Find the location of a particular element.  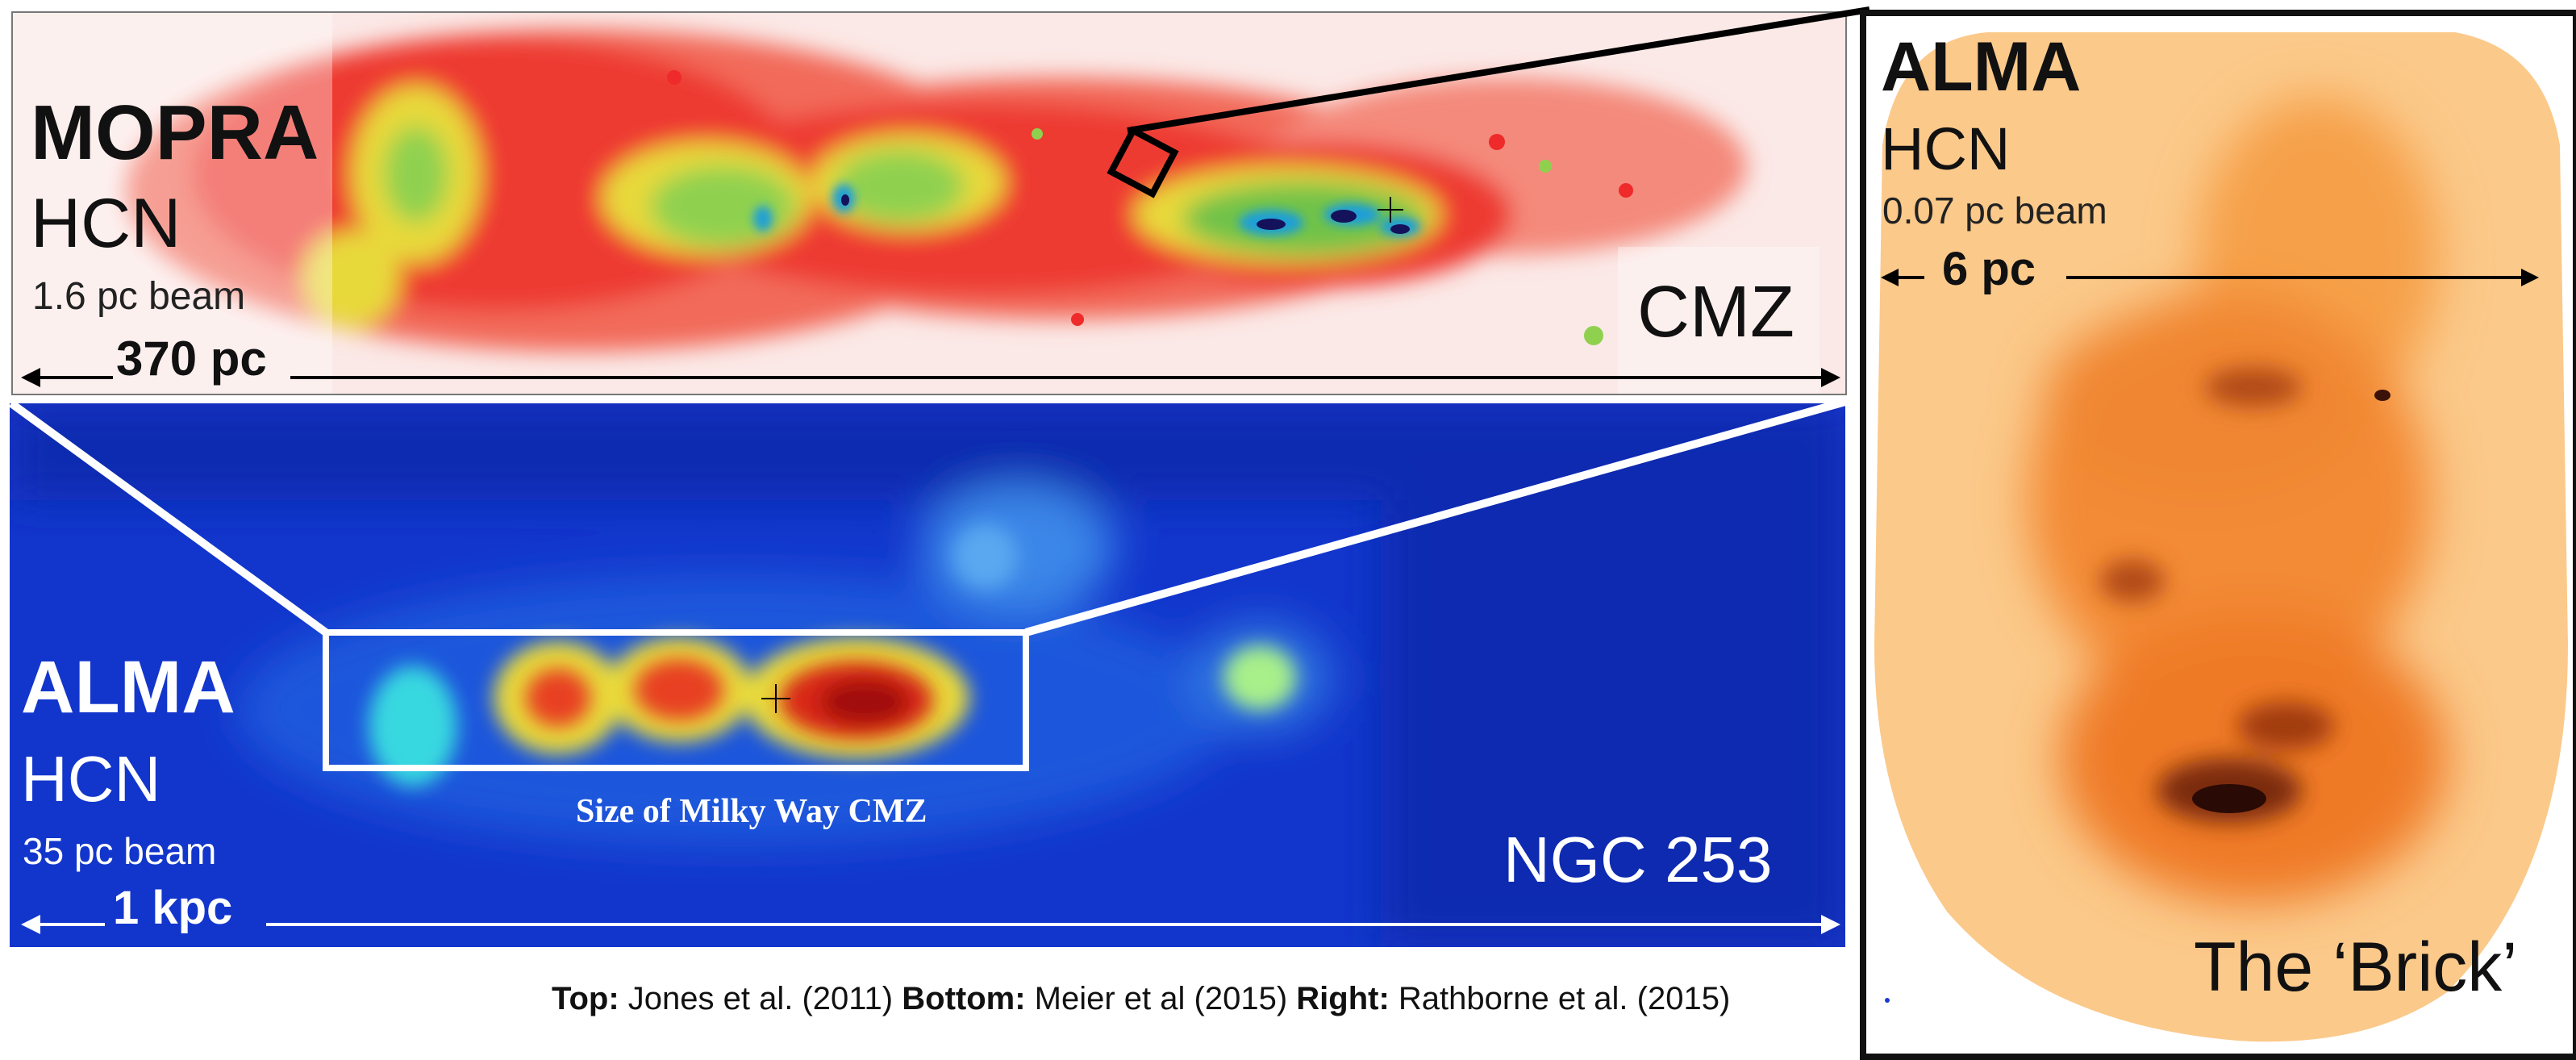

right-beam-label: 0.07 pc beam is located at coordinates (1994, 211).